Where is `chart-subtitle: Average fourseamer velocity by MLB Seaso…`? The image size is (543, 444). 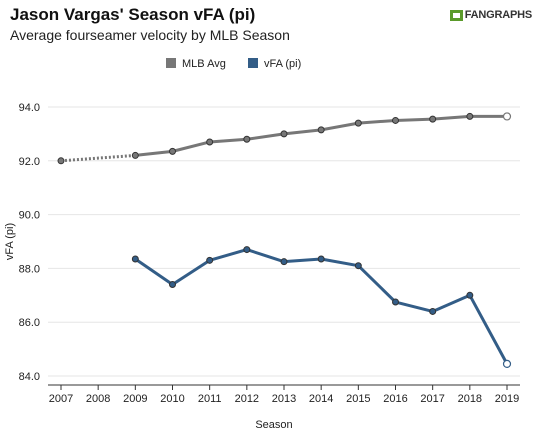
chart-subtitle: Average fourseamer velocity by MLB Seaso… is located at coordinates (150, 35).